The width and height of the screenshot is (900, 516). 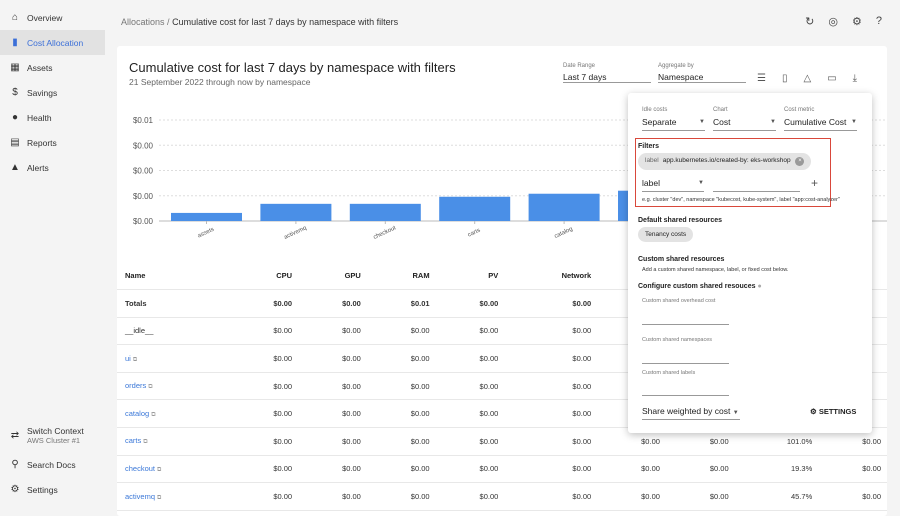 I want to click on gear-icon: ⚙, so click(x=857, y=22).